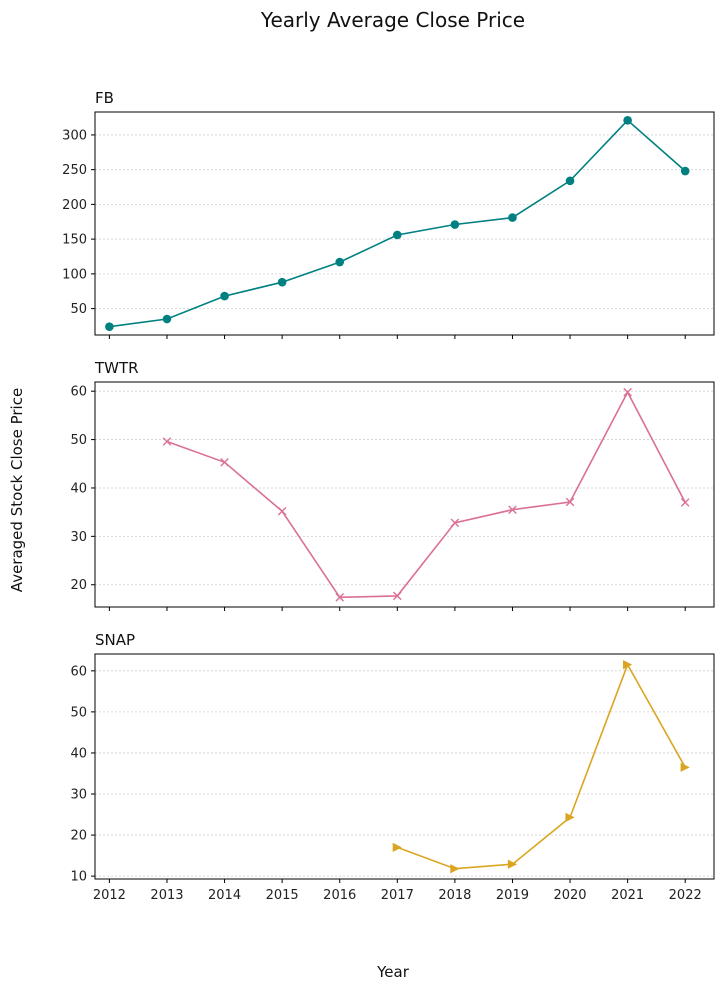 The height and width of the screenshot is (990, 724). I want to click on snap-y-tick-label: 40, so click(78, 753).